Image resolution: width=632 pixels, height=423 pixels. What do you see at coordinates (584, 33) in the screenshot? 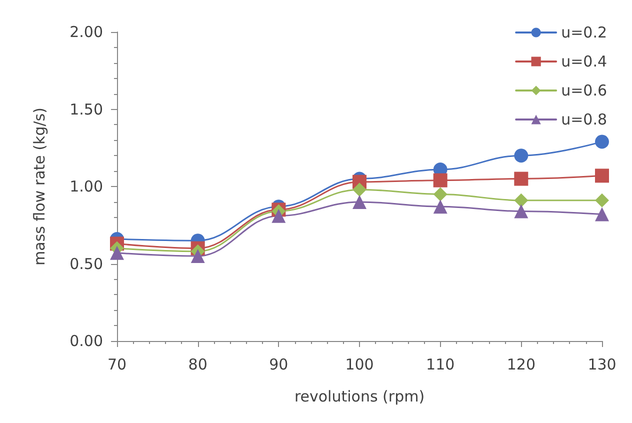
I see `legend-label: u=0.2` at bounding box center [584, 33].